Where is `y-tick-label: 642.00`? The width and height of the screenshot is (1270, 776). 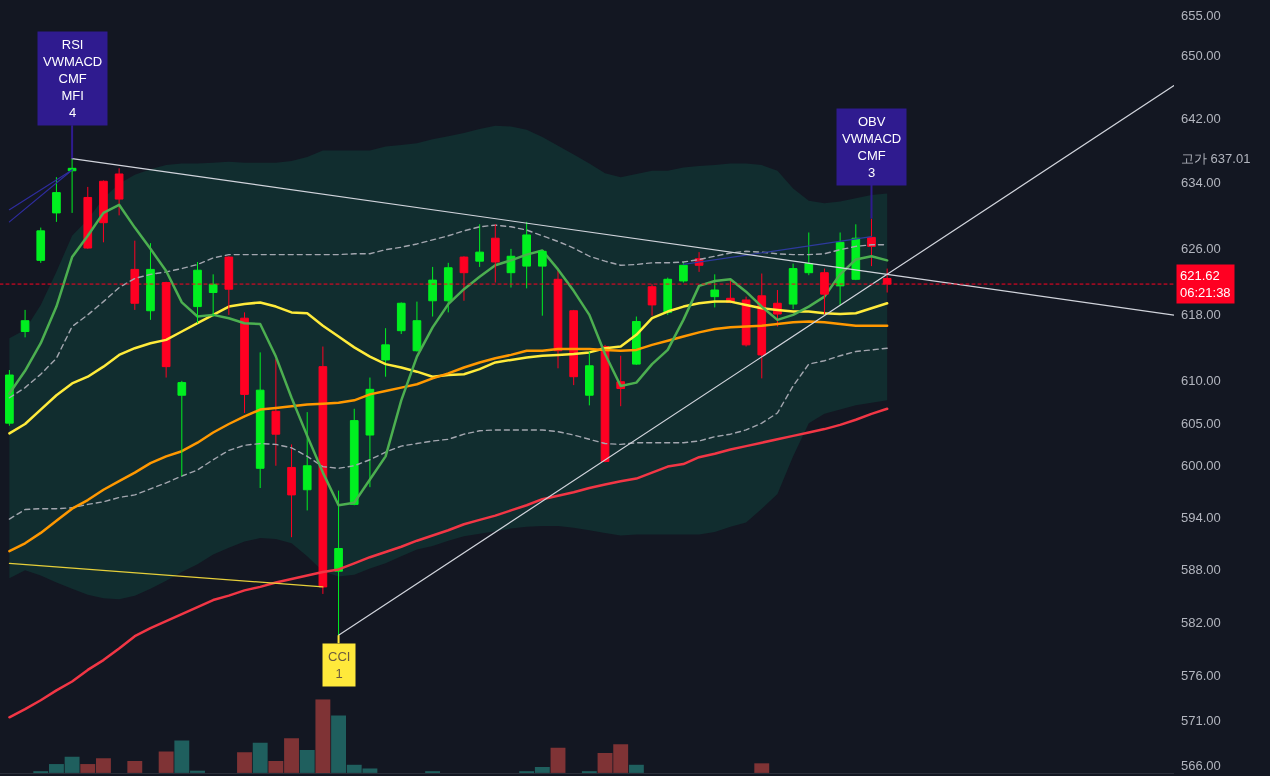 y-tick-label: 642.00 is located at coordinates (1201, 119).